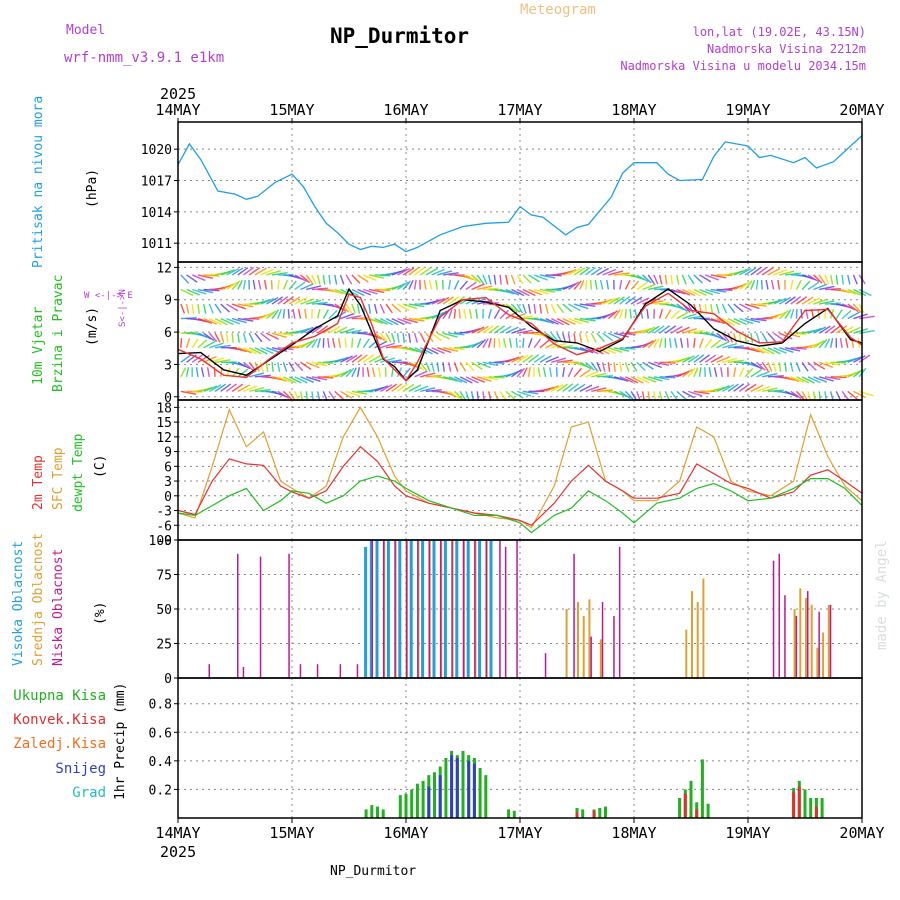 The width and height of the screenshot is (900, 900). What do you see at coordinates (861, 110) in the screenshot?
I see `x-tick-label-top: 20MAY` at bounding box center [861, 110].